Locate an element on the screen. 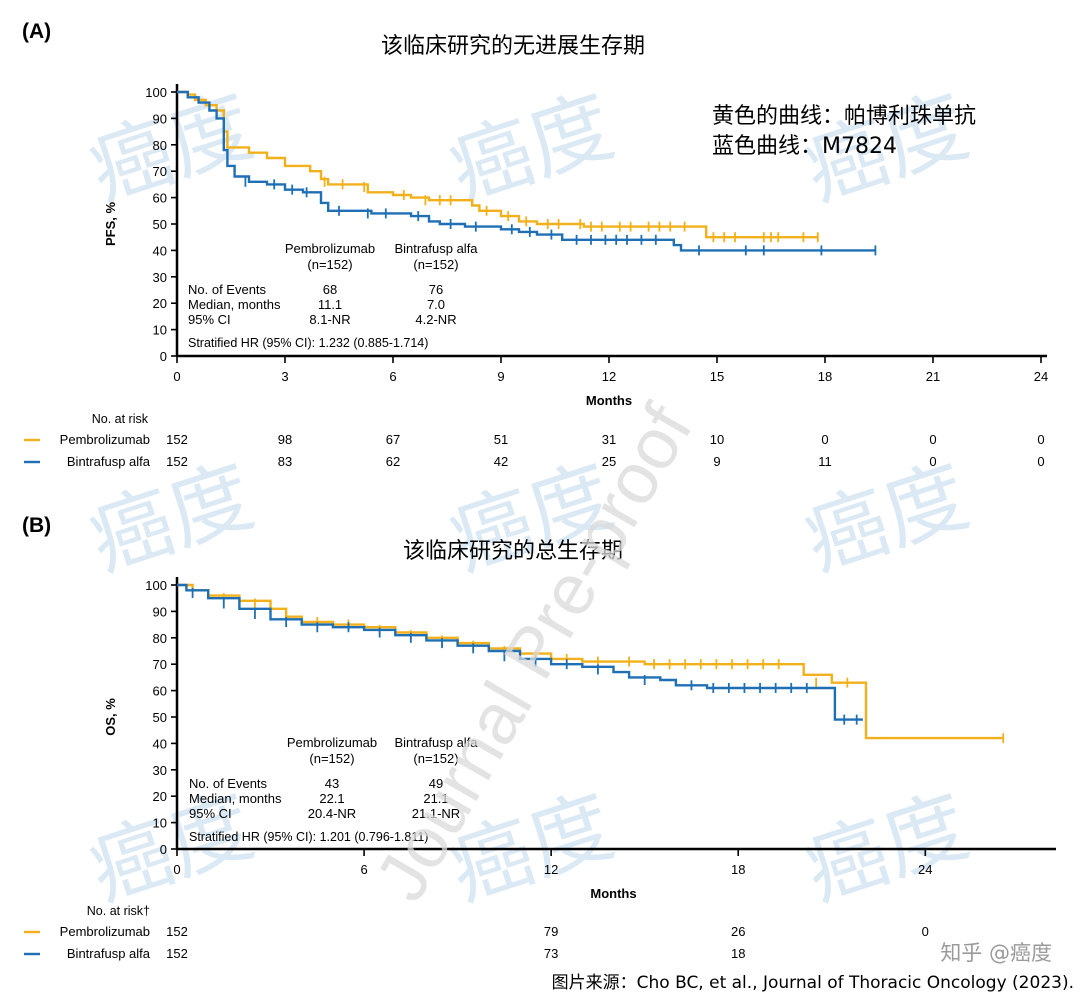  risk-count: 9 is located at coordinates (716, 461).